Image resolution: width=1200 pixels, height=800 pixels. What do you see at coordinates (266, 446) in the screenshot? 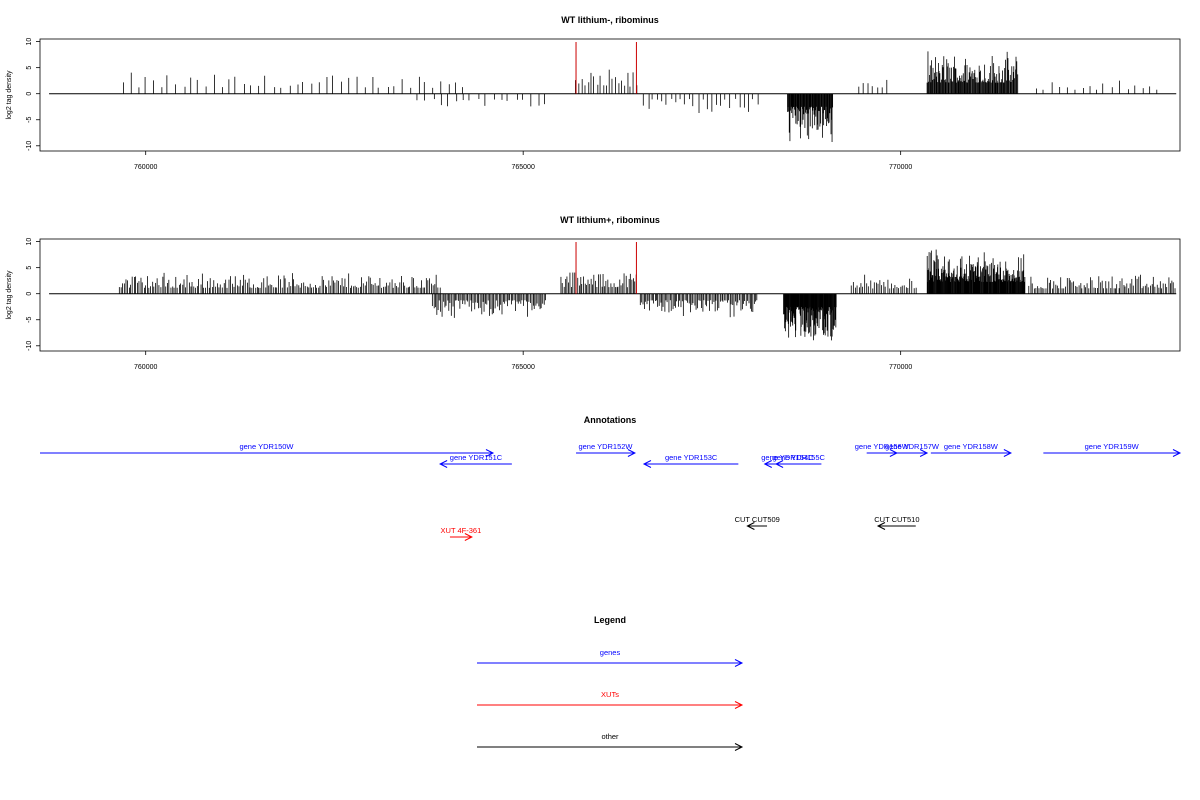
I see `annotation-label: gene YDR150W` at bounding box center [266, 446].